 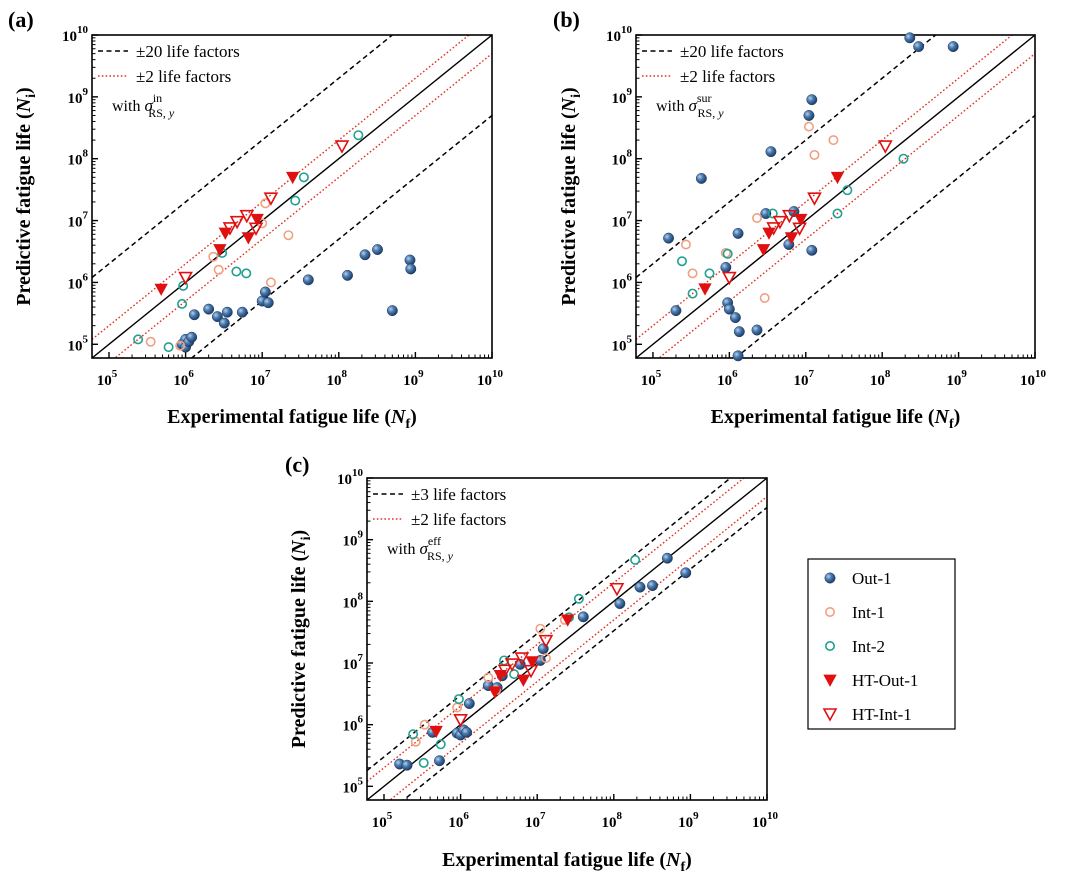 What do you see at coordinates (872, 578) in the screenshot?
I see `legend-label-out1: Out-1` at bounding box center [872, 578].